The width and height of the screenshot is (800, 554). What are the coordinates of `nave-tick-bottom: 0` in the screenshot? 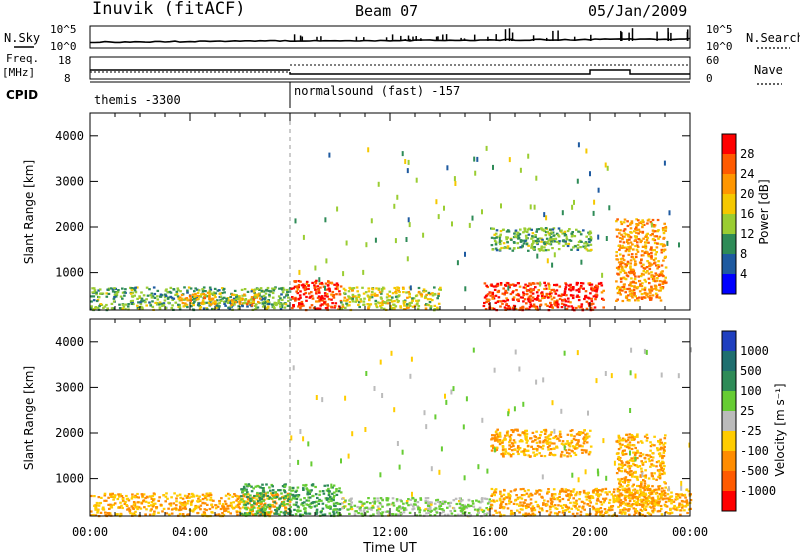 It's located at (709, 78).